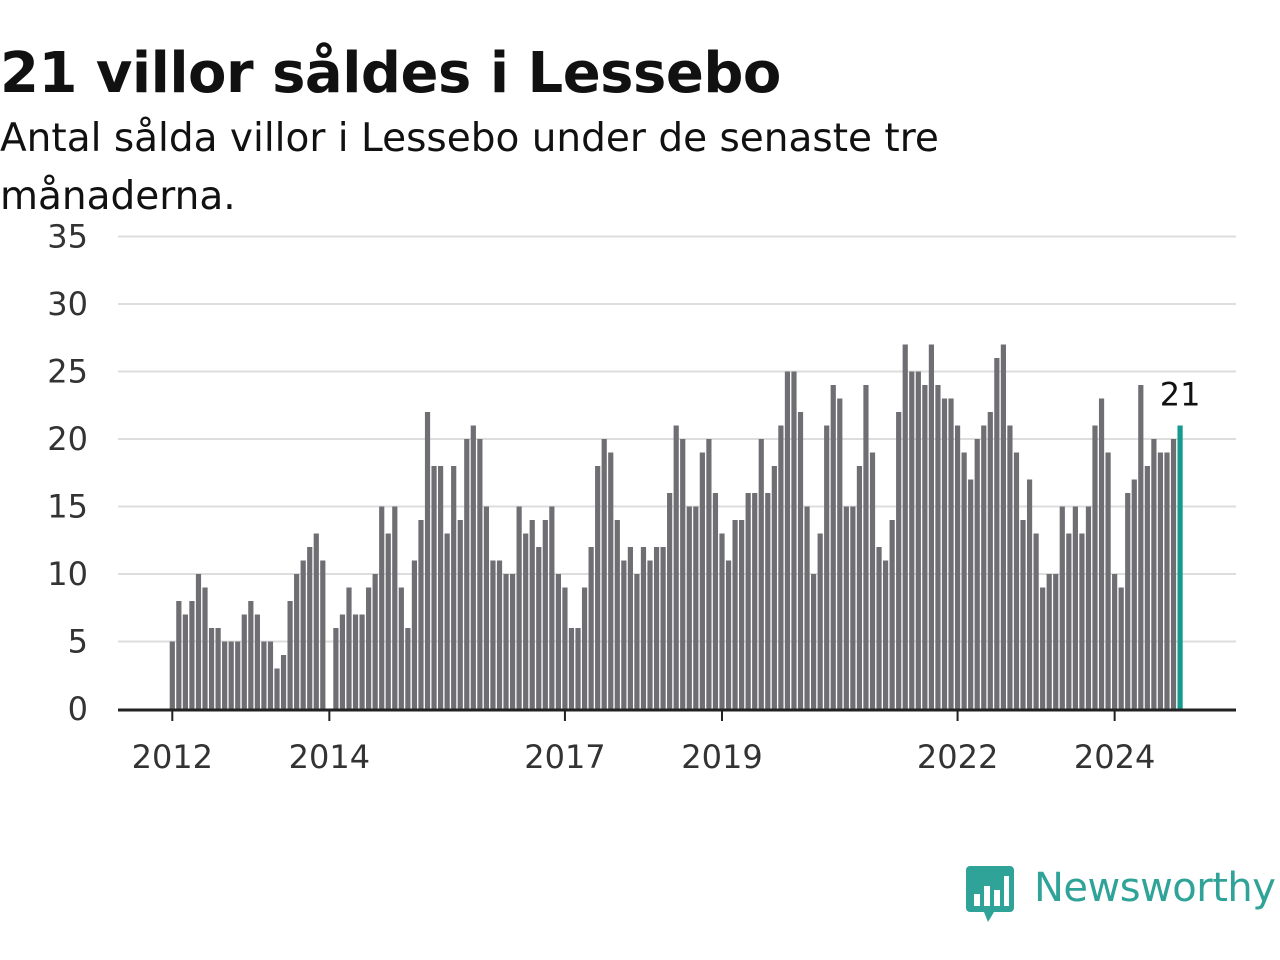 This screenshot has width=1280, height=960. I want to click on annotations: 21, so click(1180, 395).